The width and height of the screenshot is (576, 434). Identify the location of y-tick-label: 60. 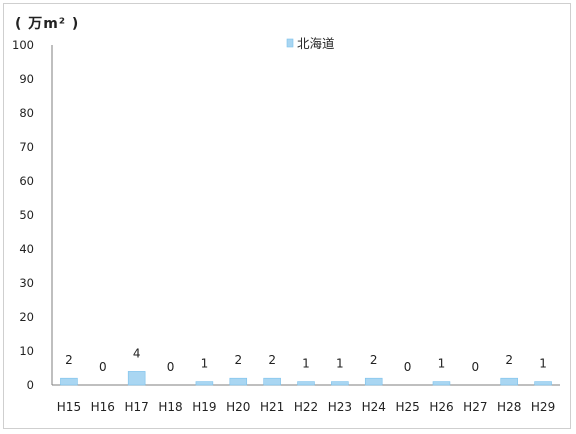
(26, 181).